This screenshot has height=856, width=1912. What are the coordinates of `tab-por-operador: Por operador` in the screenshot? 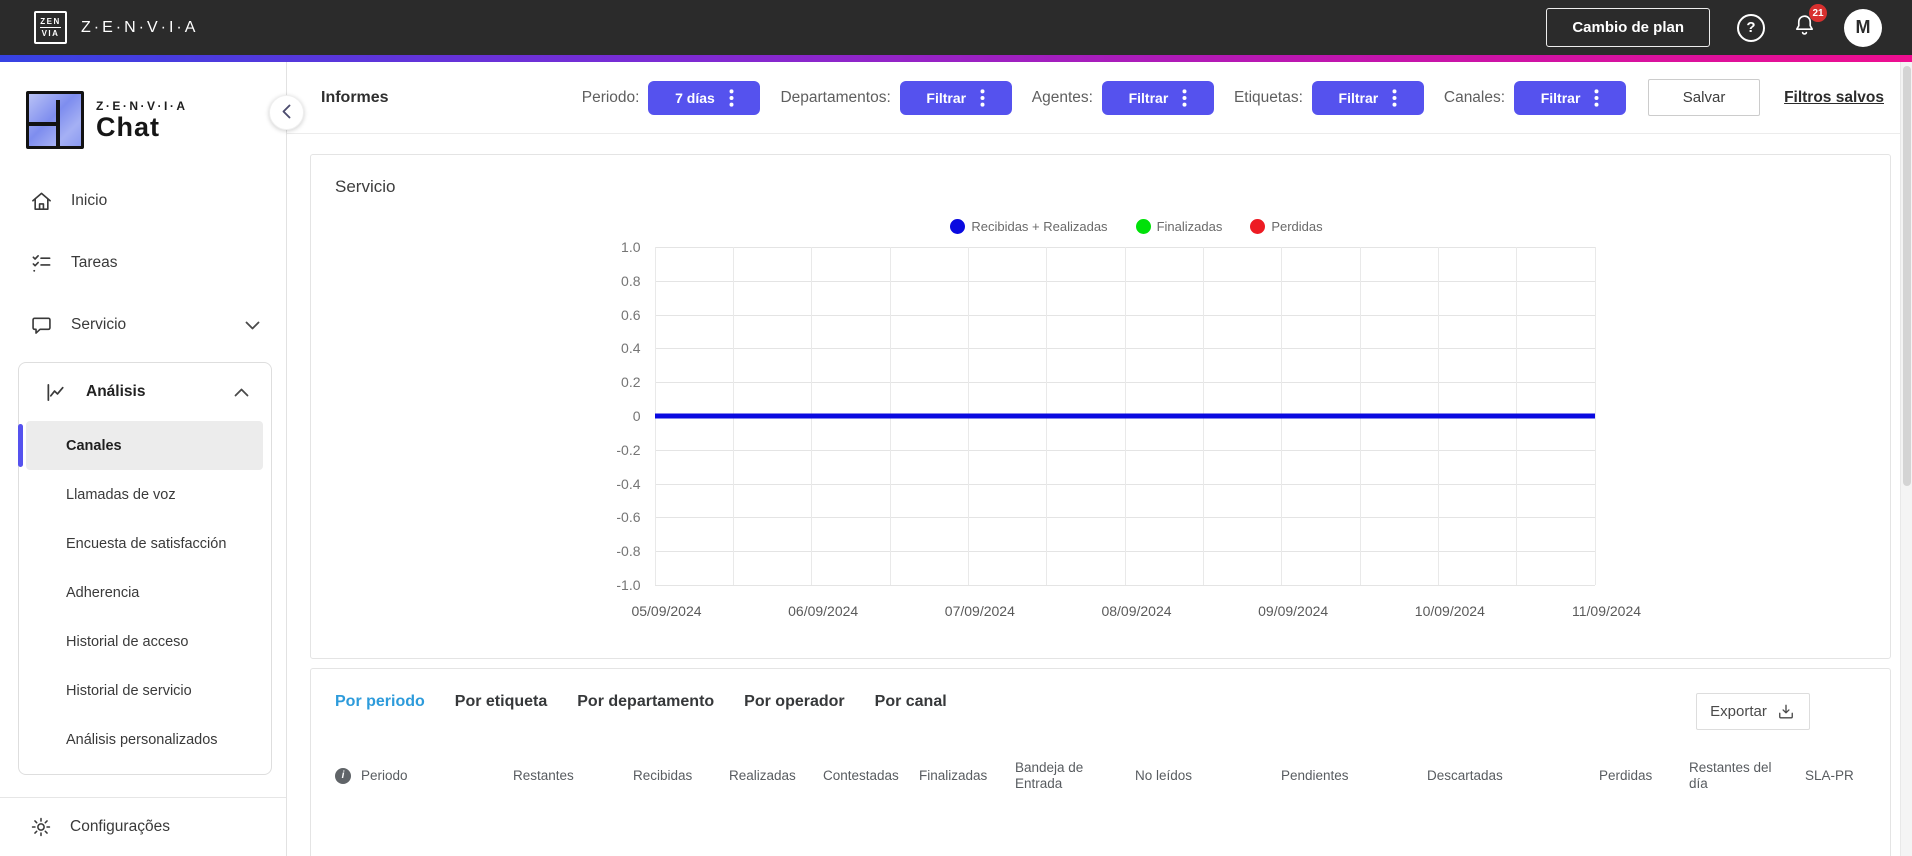 It's located at (794, 701).